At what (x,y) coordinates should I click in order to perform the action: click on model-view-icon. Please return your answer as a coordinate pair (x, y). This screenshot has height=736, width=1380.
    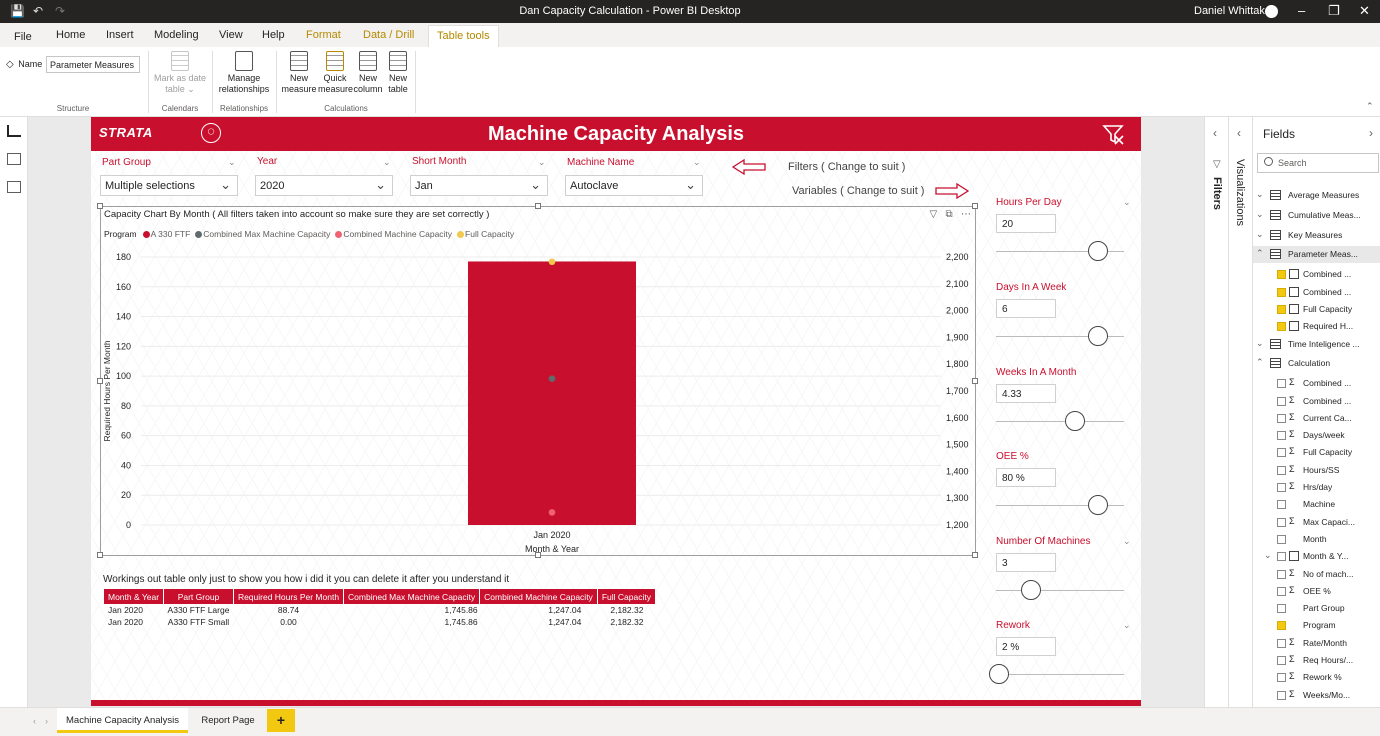
    Looking at the image, I should click on (14, 187).